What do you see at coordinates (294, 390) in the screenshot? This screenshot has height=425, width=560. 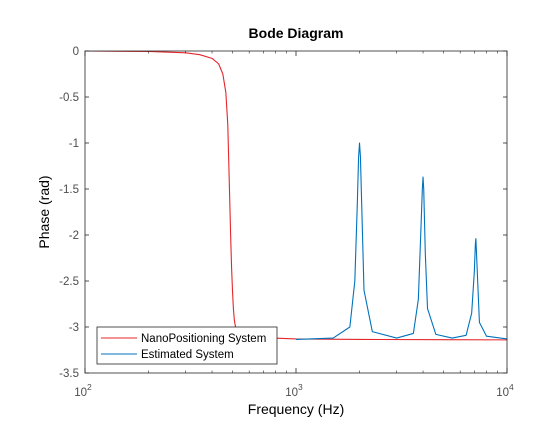 I see `x-tick-label: 10³` at bounding box center [294, 390].